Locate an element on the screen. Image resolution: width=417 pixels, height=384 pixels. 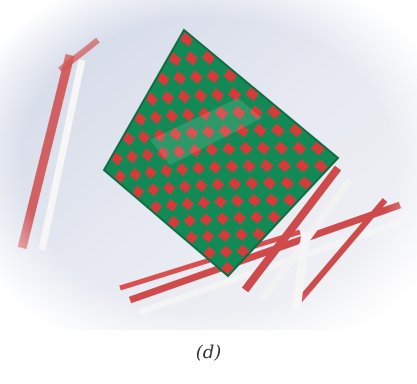
figure-caption: (d) is located at coordinates (208, 352).